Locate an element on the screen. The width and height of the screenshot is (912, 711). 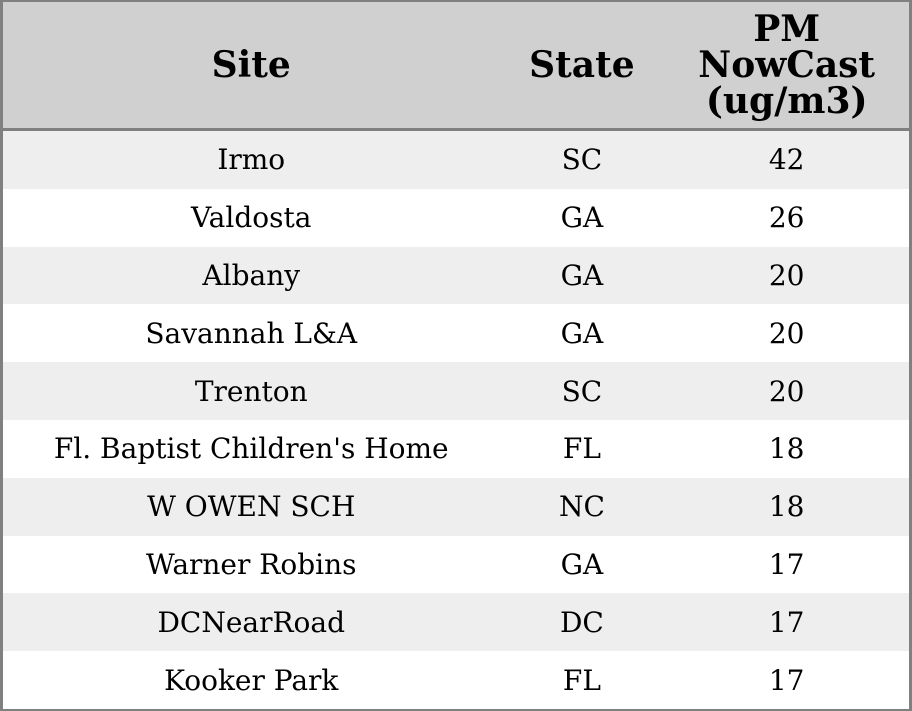
table-row: Valdosta GA 26 is located at coordinates (456, 217).